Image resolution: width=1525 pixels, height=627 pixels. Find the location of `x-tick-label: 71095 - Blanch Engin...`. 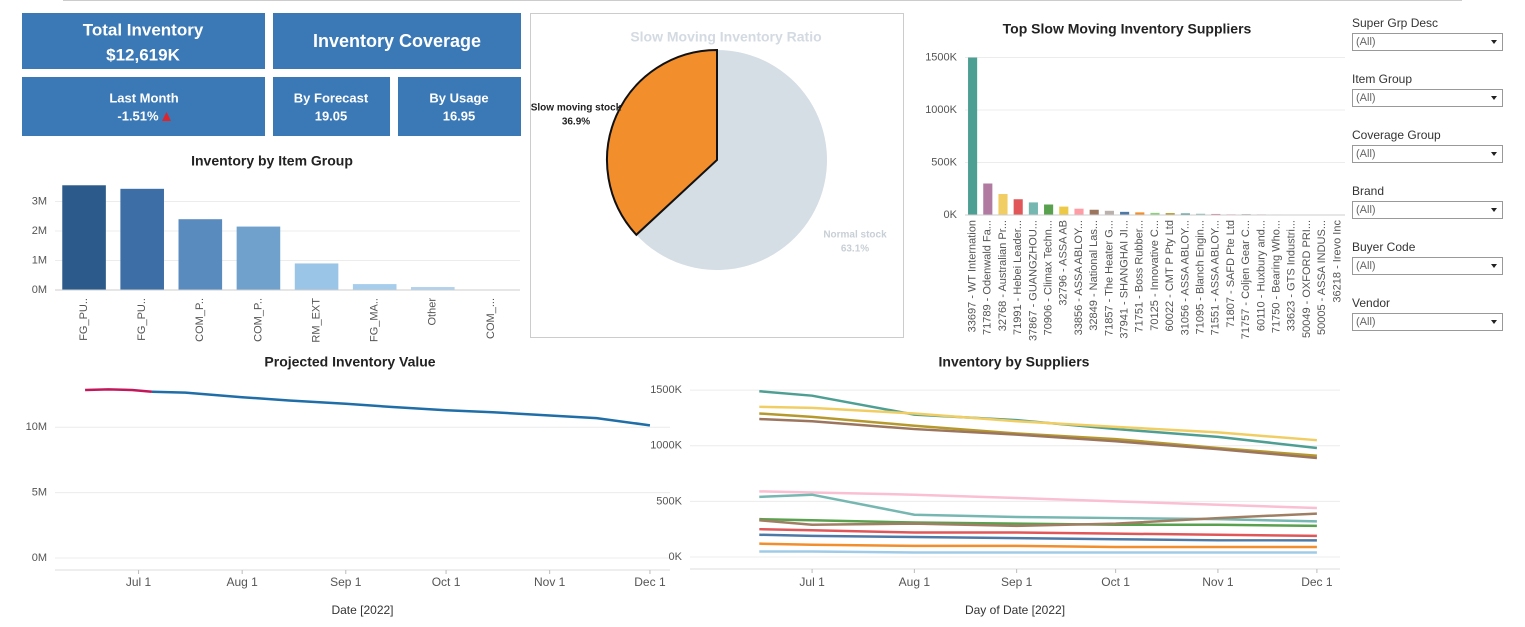

x-tick-label: 71095 - Blanch Engin... is located at coordinates (1201, 277).